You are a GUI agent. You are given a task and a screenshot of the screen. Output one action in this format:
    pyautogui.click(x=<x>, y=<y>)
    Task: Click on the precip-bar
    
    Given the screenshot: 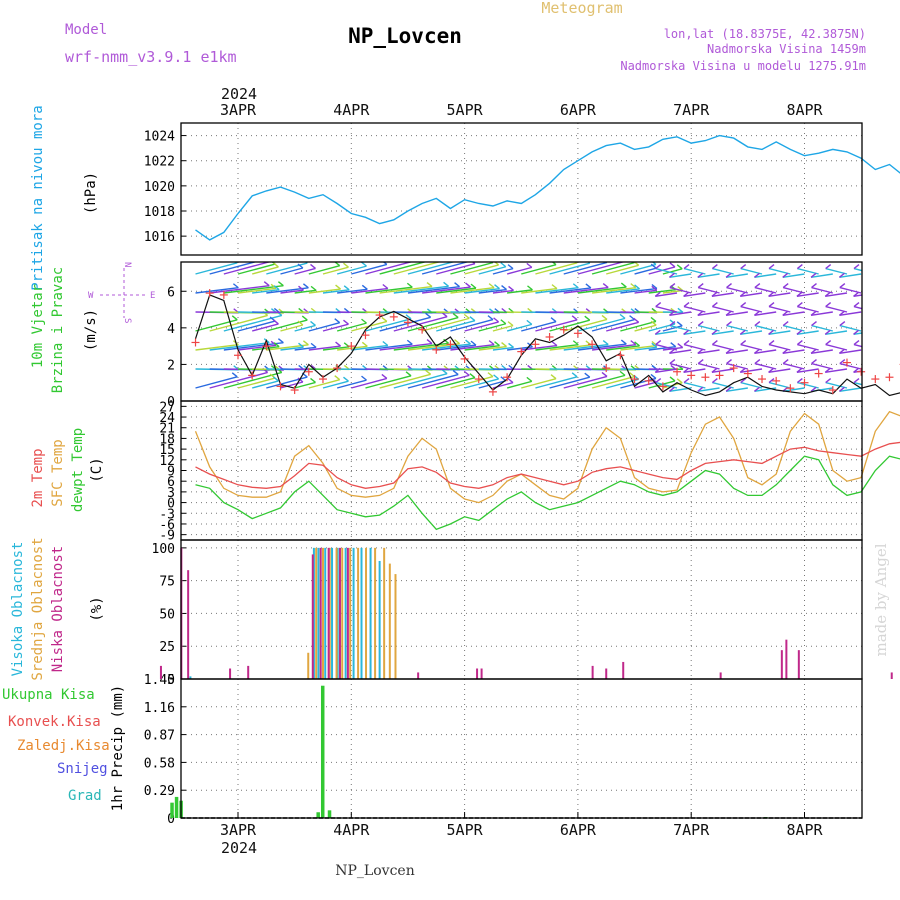 What is the action you would take?
    pyautogui.click(x=329, y=814)
    